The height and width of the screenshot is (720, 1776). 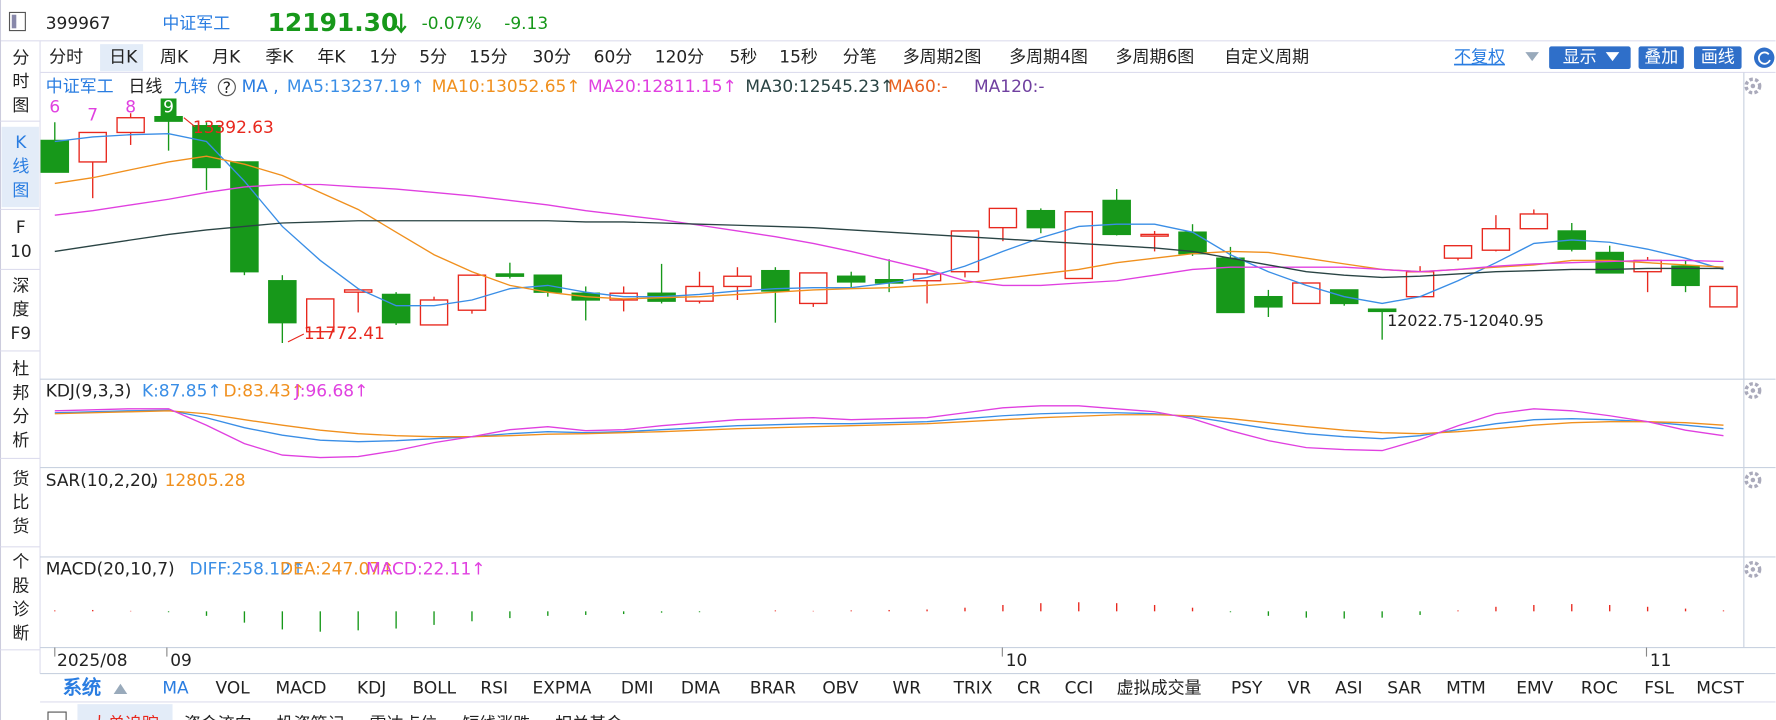 What do you see at coordinates (371, 688) in the screenshot?
I see `indicator-tab: KDJ` at bounding box center [371, 688].